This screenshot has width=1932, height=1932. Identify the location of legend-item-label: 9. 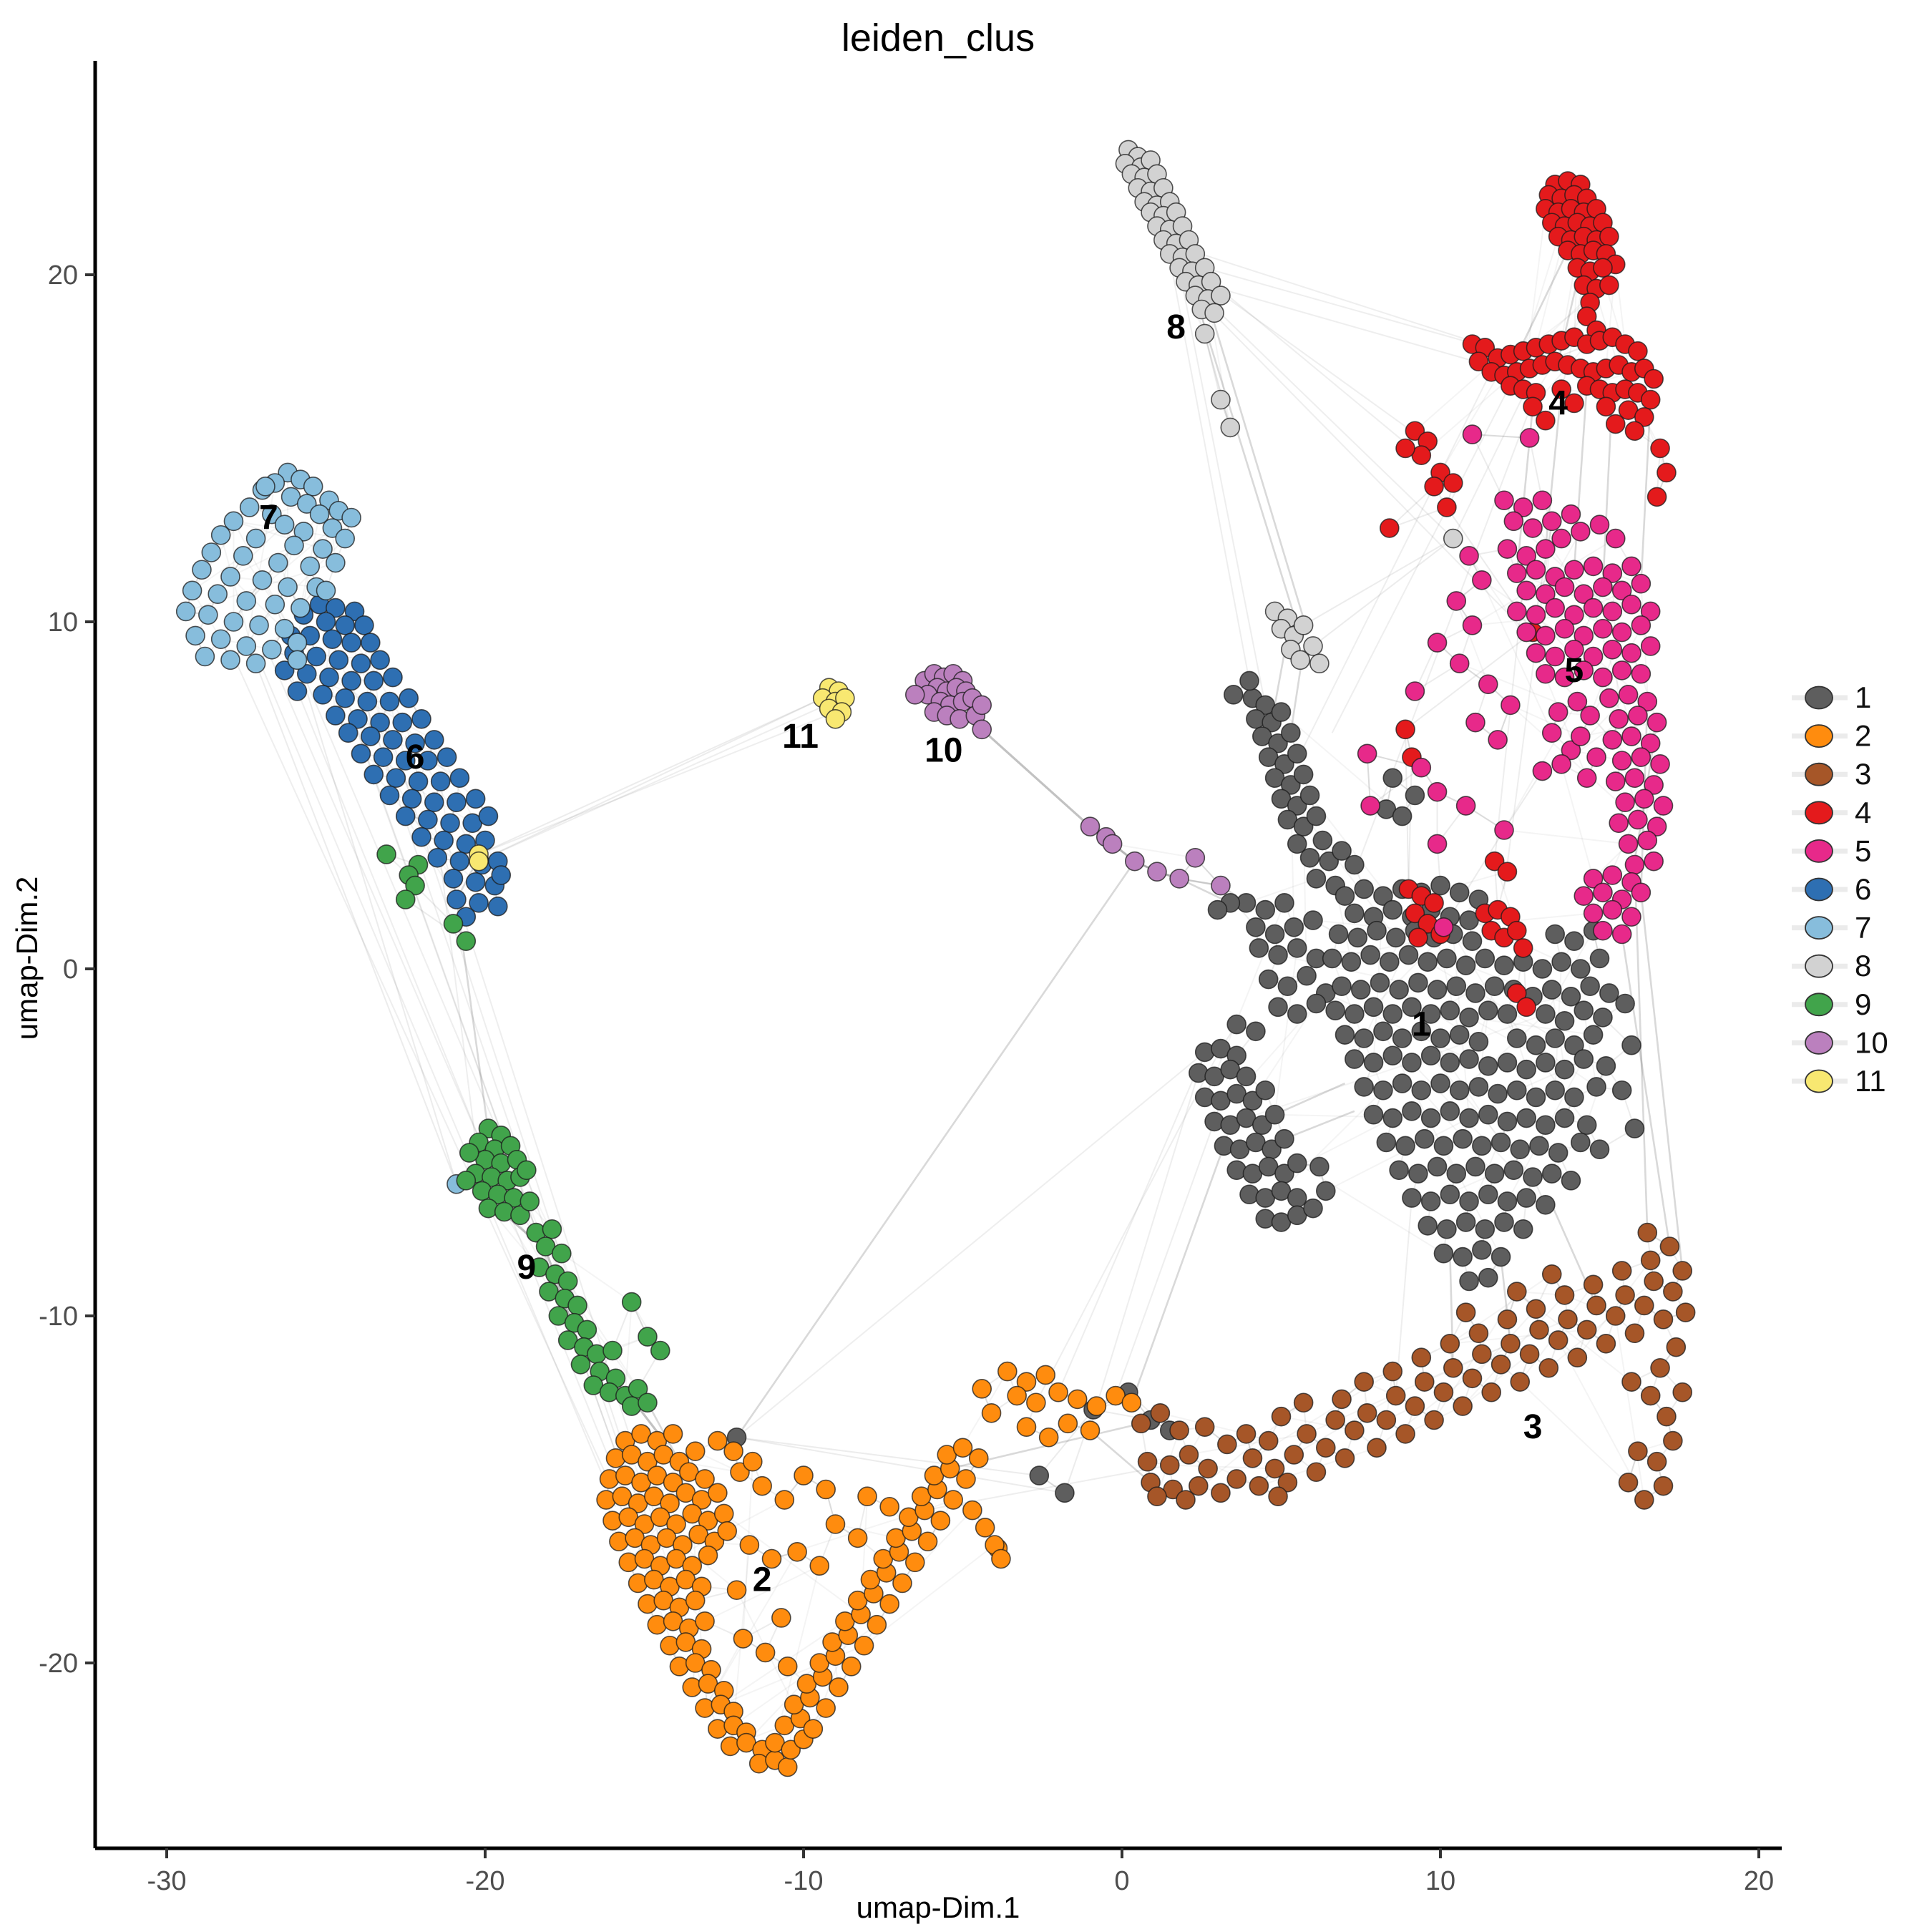
(1863, 1004).